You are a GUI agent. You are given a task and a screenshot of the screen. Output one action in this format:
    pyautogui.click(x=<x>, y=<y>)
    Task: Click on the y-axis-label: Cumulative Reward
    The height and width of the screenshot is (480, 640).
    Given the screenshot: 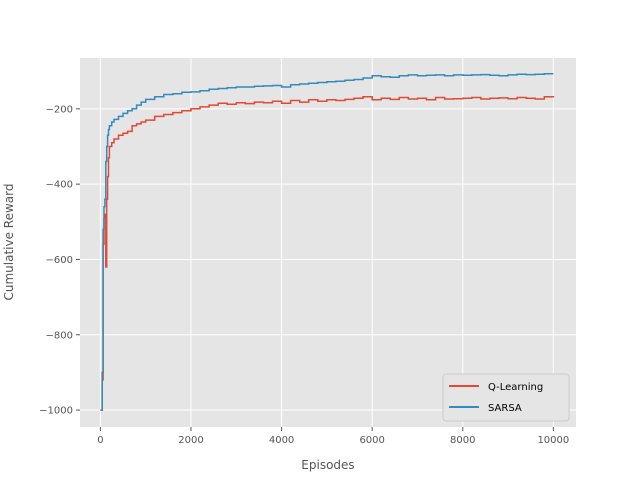 What is the action you would take?
    pyautogui.click(x=9, y=242)
    